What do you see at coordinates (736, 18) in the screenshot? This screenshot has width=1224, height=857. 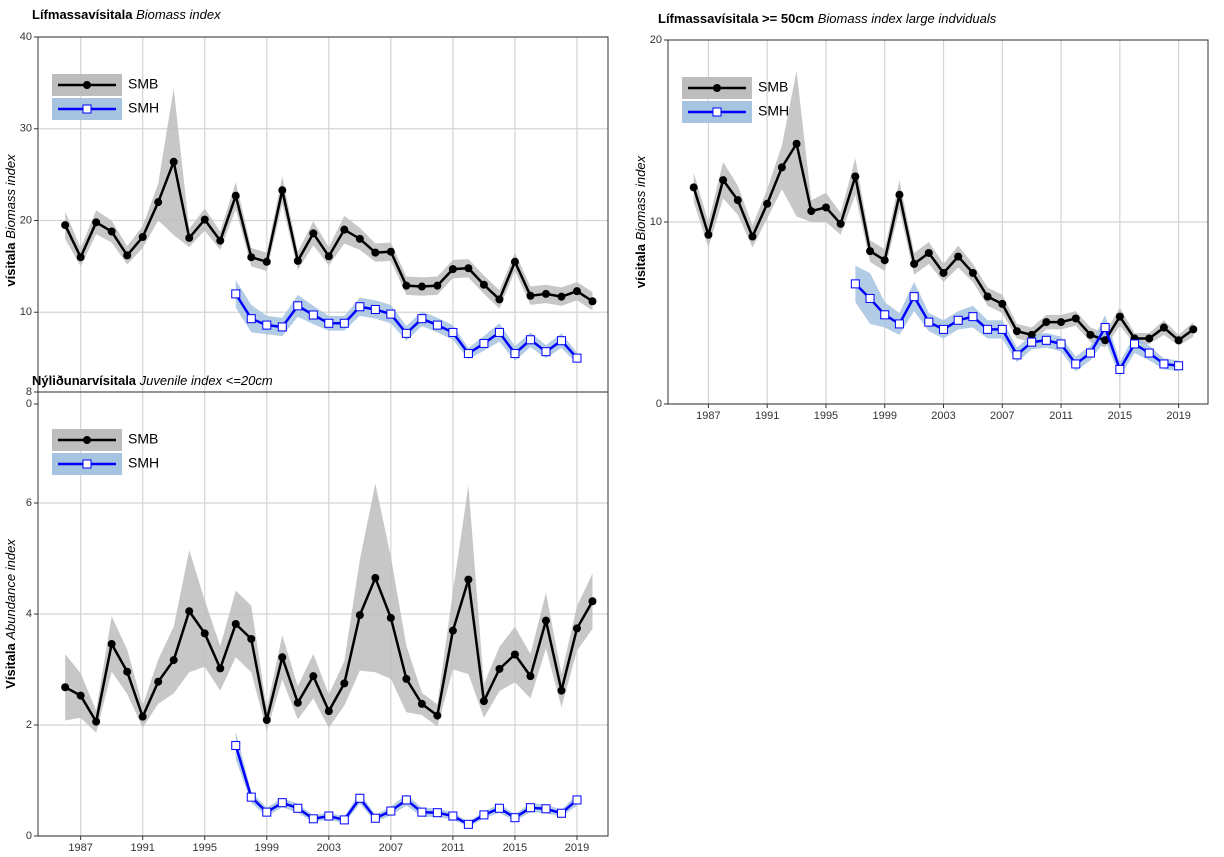 I see `title-text: Lífmassavísitala >= 50cm` at bounding box center [736, 18].